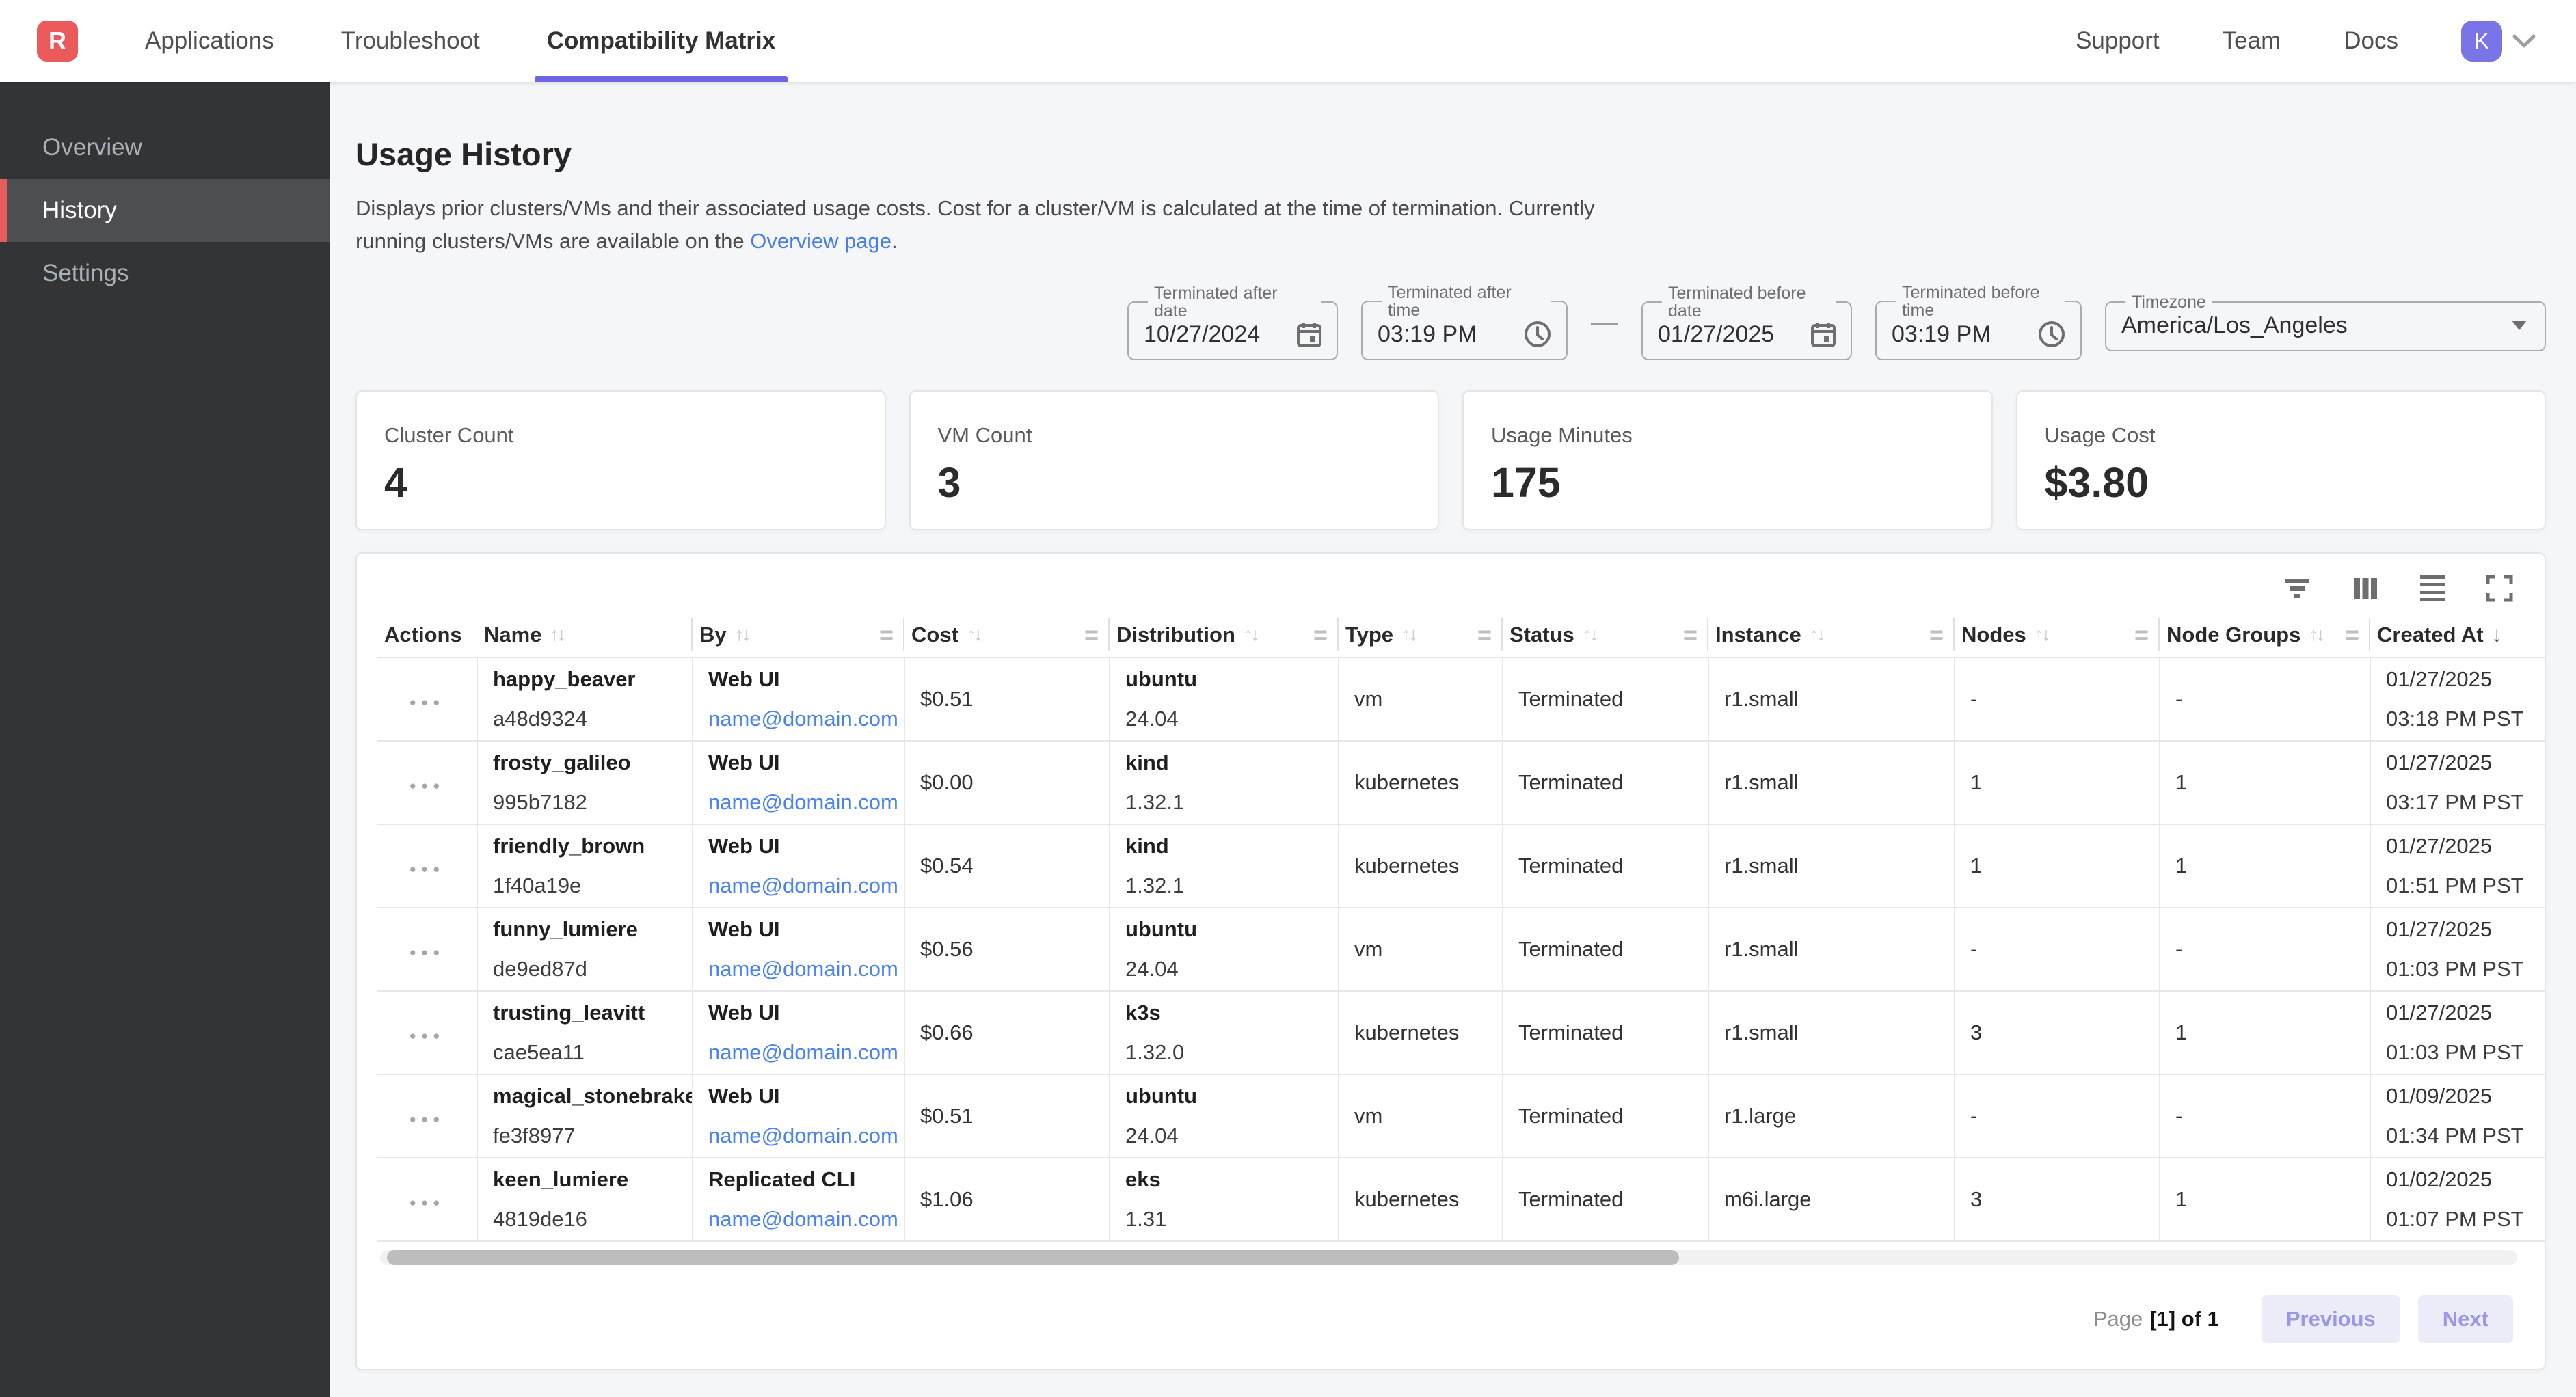  Describe the element at coordinates (2365, 588) in the screenshot. I see `columns-icon` at that location.